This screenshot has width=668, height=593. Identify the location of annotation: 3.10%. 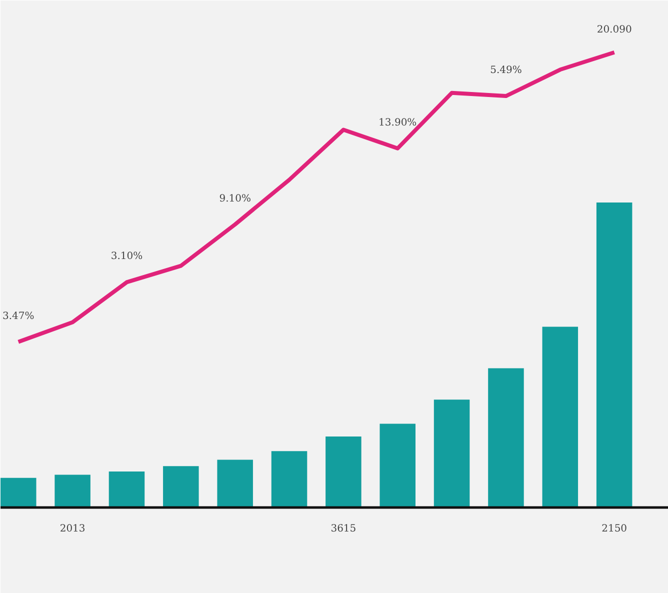
(126, 256).